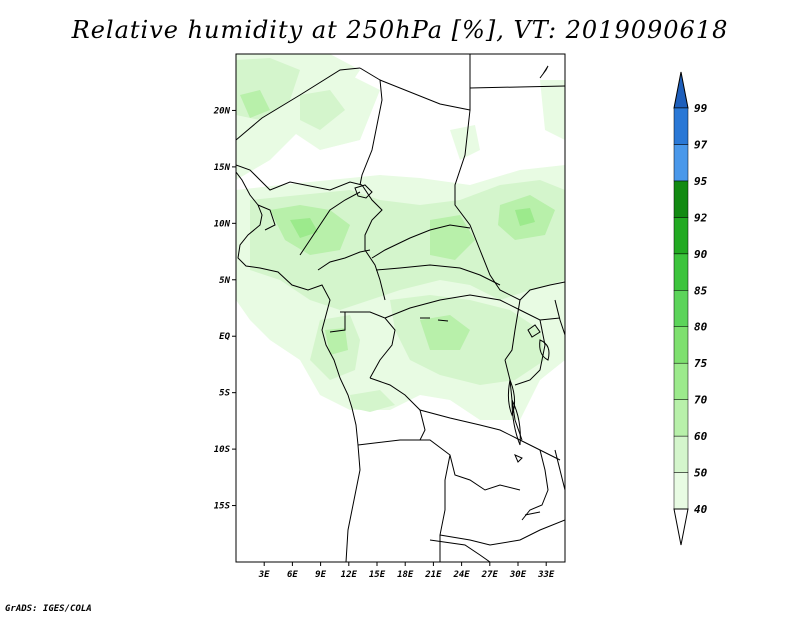 This screenshot has width=800, height=618. I want to click on lon-tick-label: 3E, so click(264, 575).